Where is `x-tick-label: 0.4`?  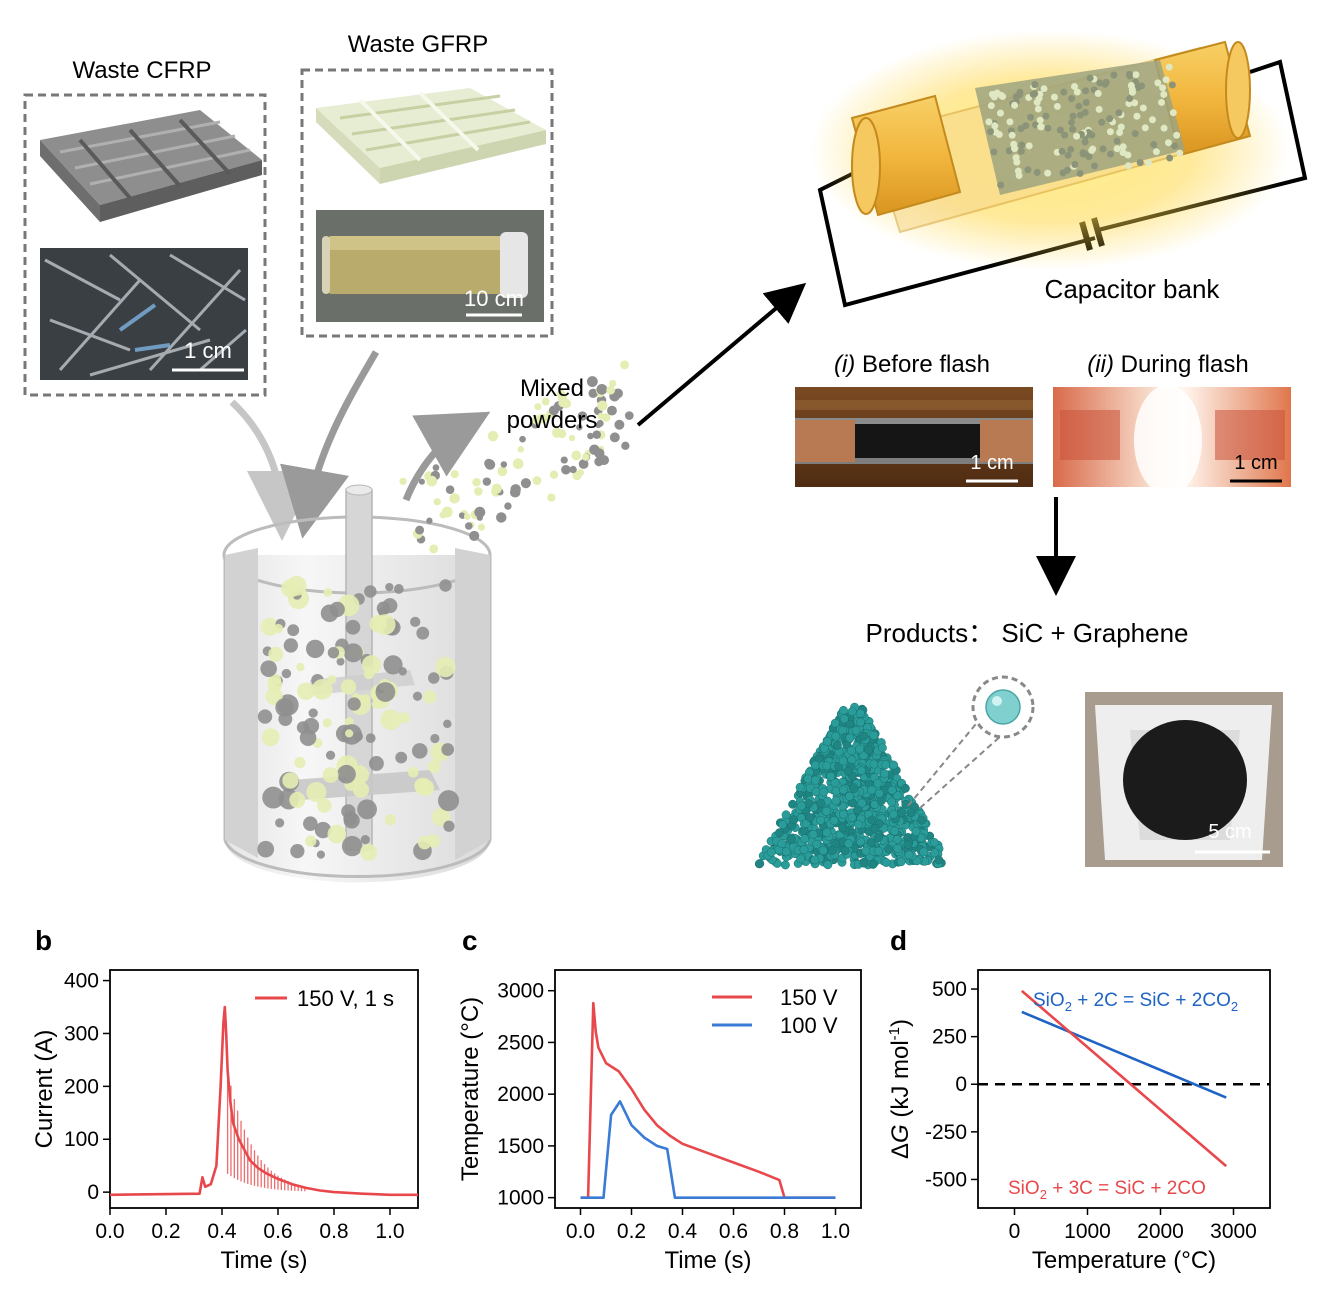 x-tick-label: 0.4 is located at coordinates (222, 1231).